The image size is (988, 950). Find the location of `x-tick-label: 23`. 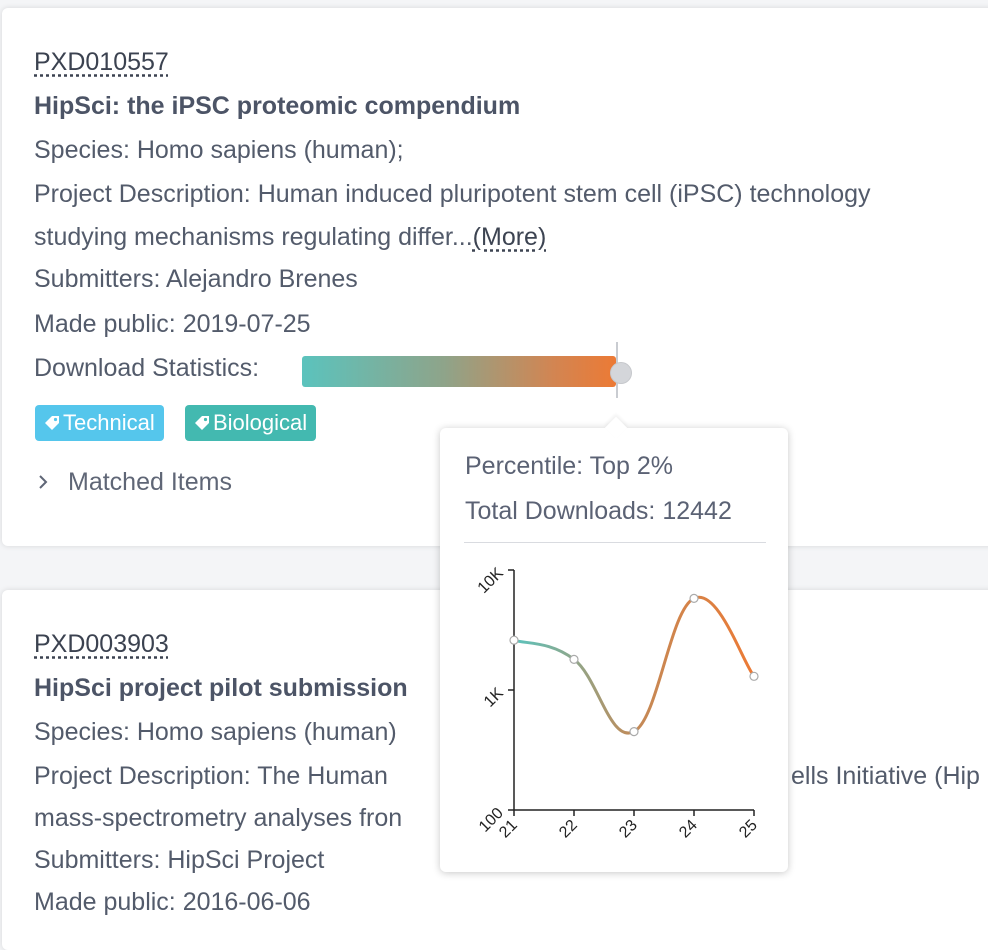

x-tick-label: 23 is located at coordinates (628, 829).